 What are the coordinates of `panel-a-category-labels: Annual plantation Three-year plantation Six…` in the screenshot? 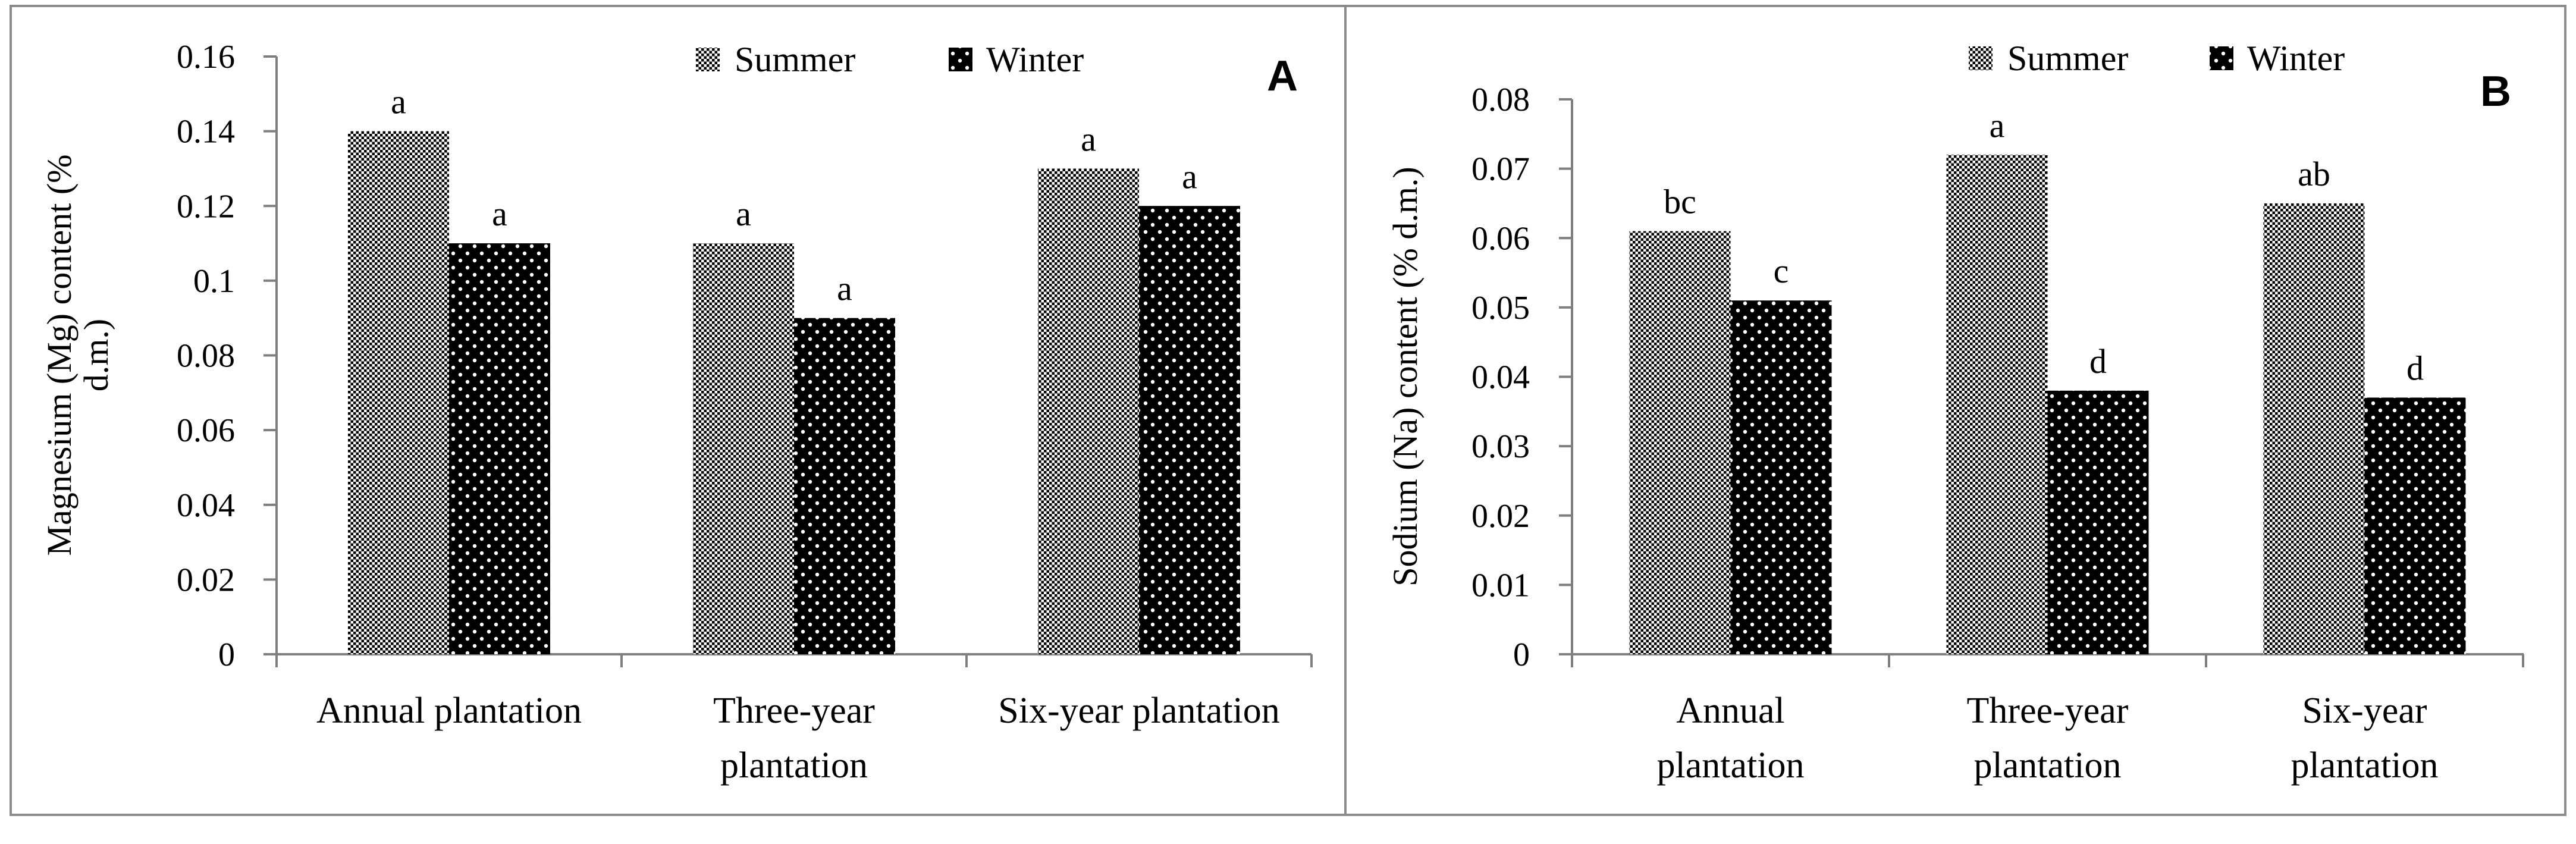 It's located at (798, 738).